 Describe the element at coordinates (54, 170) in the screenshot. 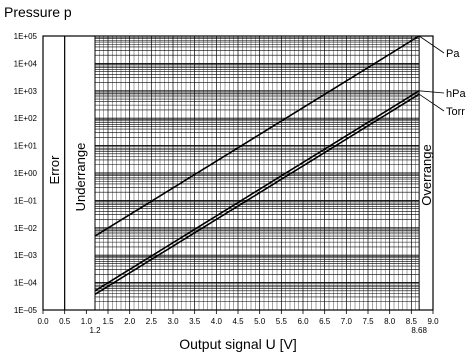

I see `region-label-error: Error` at that location.